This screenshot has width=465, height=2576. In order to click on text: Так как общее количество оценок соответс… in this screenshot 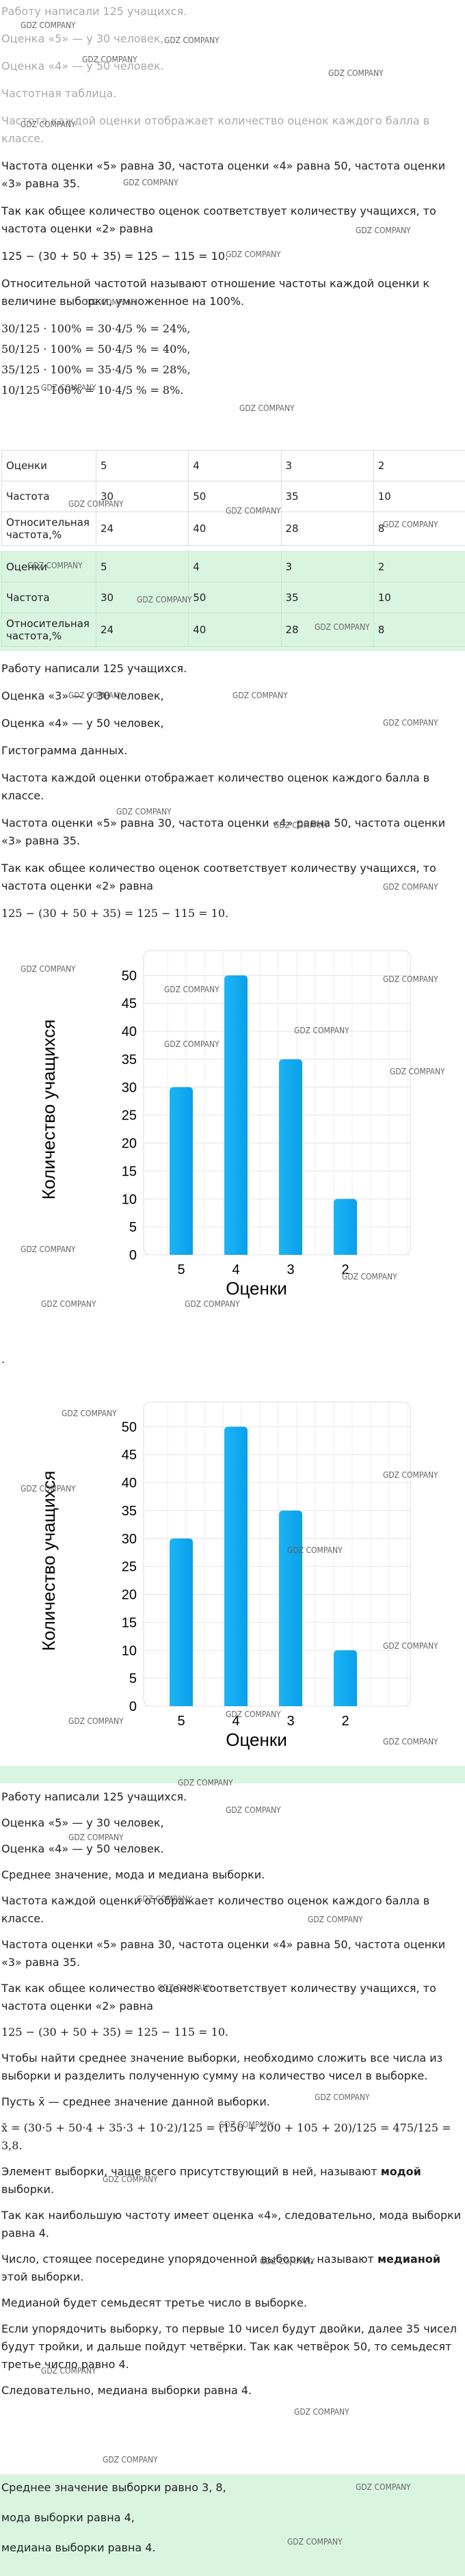, I will do `click(219, 1997)`.